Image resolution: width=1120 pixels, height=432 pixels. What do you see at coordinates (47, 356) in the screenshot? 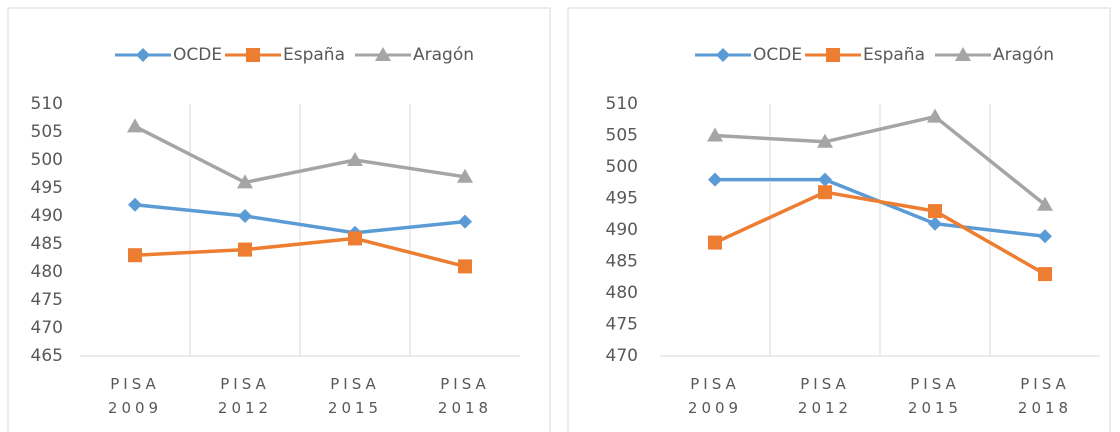
I see `y-tick-label: 465` at bounding box center [47, 356].